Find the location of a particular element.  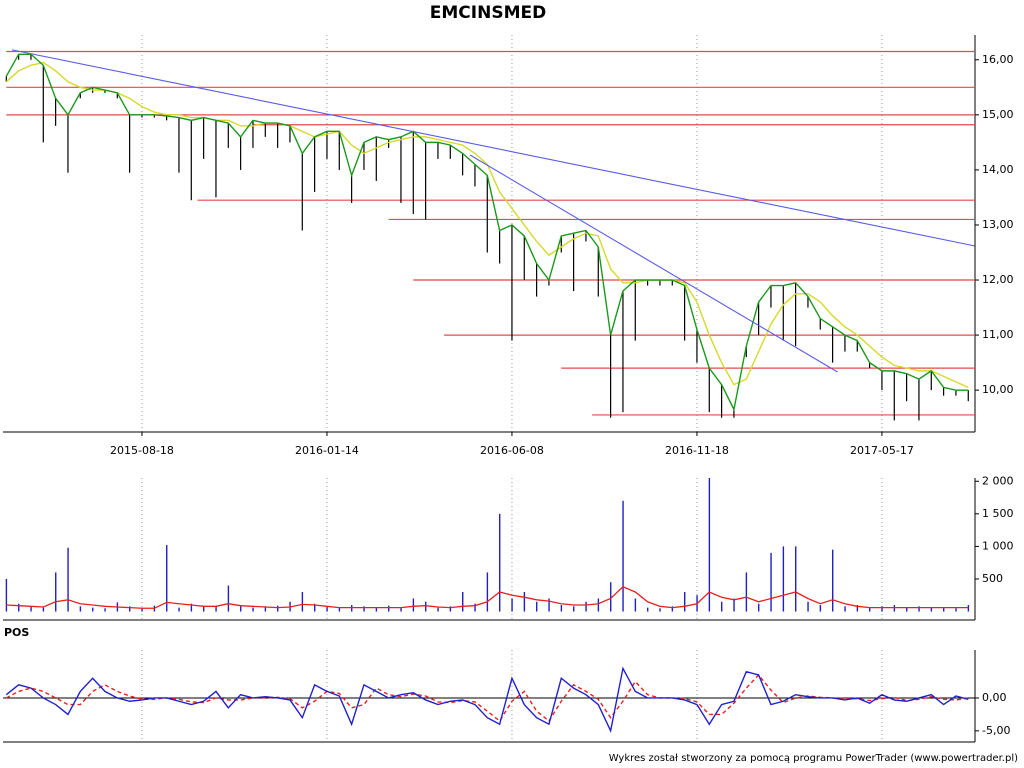

y-tick-label: 1 000 is located at coordinates (998, 545).